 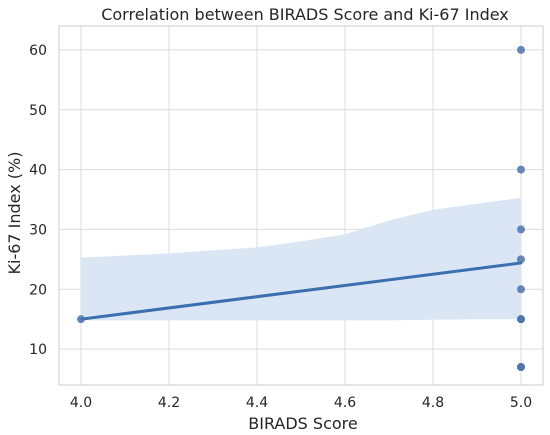 I want to click on y-tick-label-1: 20, so click(x=38, y=290).